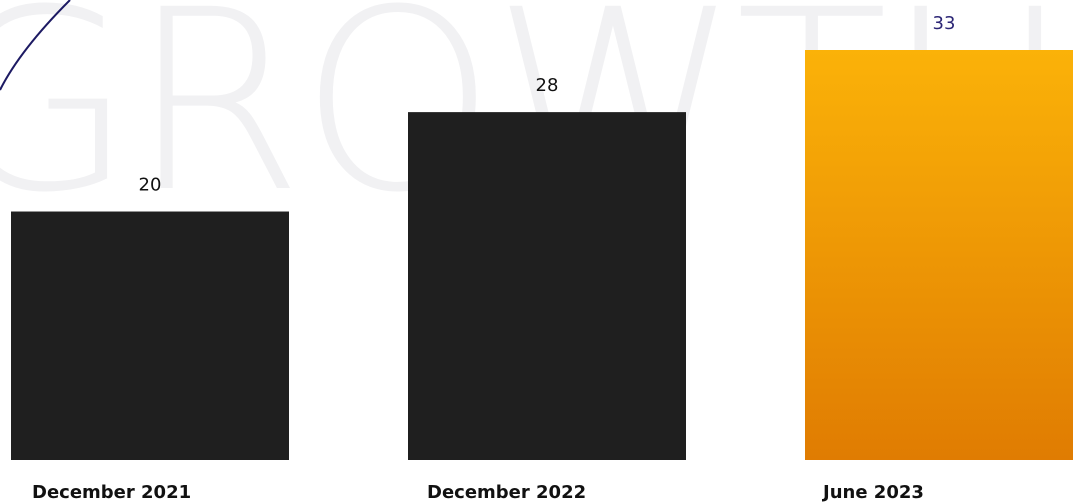 The width and height of the screenshot is (1073, 502). Describe the element at coordinates (506, 492) in the screenshot. I see `category-label-2: December 2022` at that location.